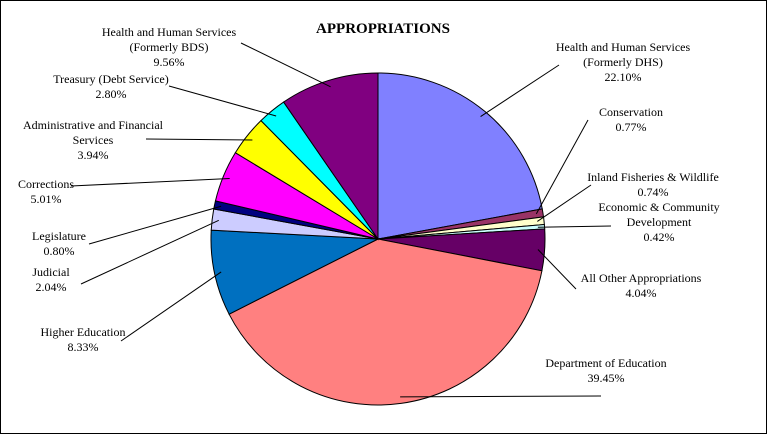 Image resolution: width=767 pixels, height=434 pixels. I want to click on slice-category: (Formerly BDS), so click(169, 47).